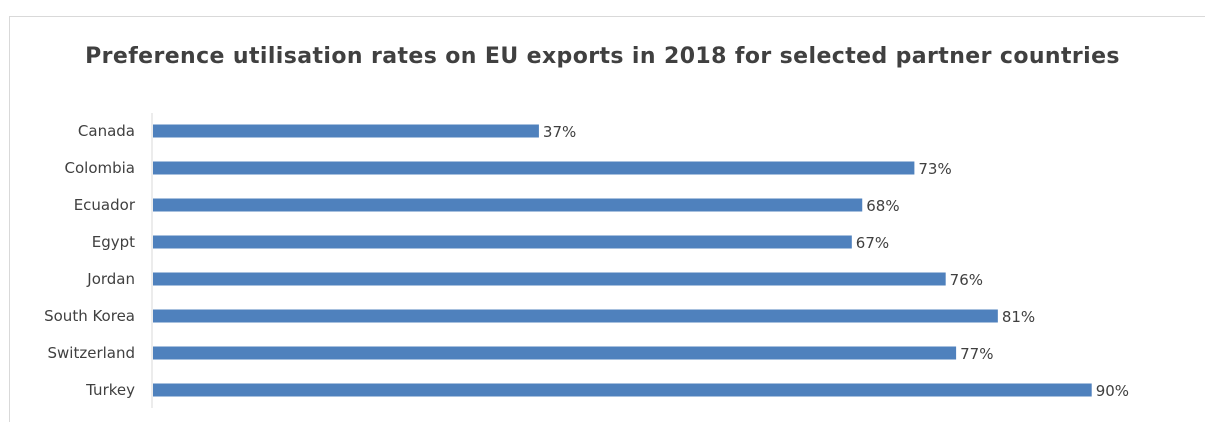 The height and width of the screenshot is (422, 1205). I want to click on category-label: Colombia, so click(100, 168).